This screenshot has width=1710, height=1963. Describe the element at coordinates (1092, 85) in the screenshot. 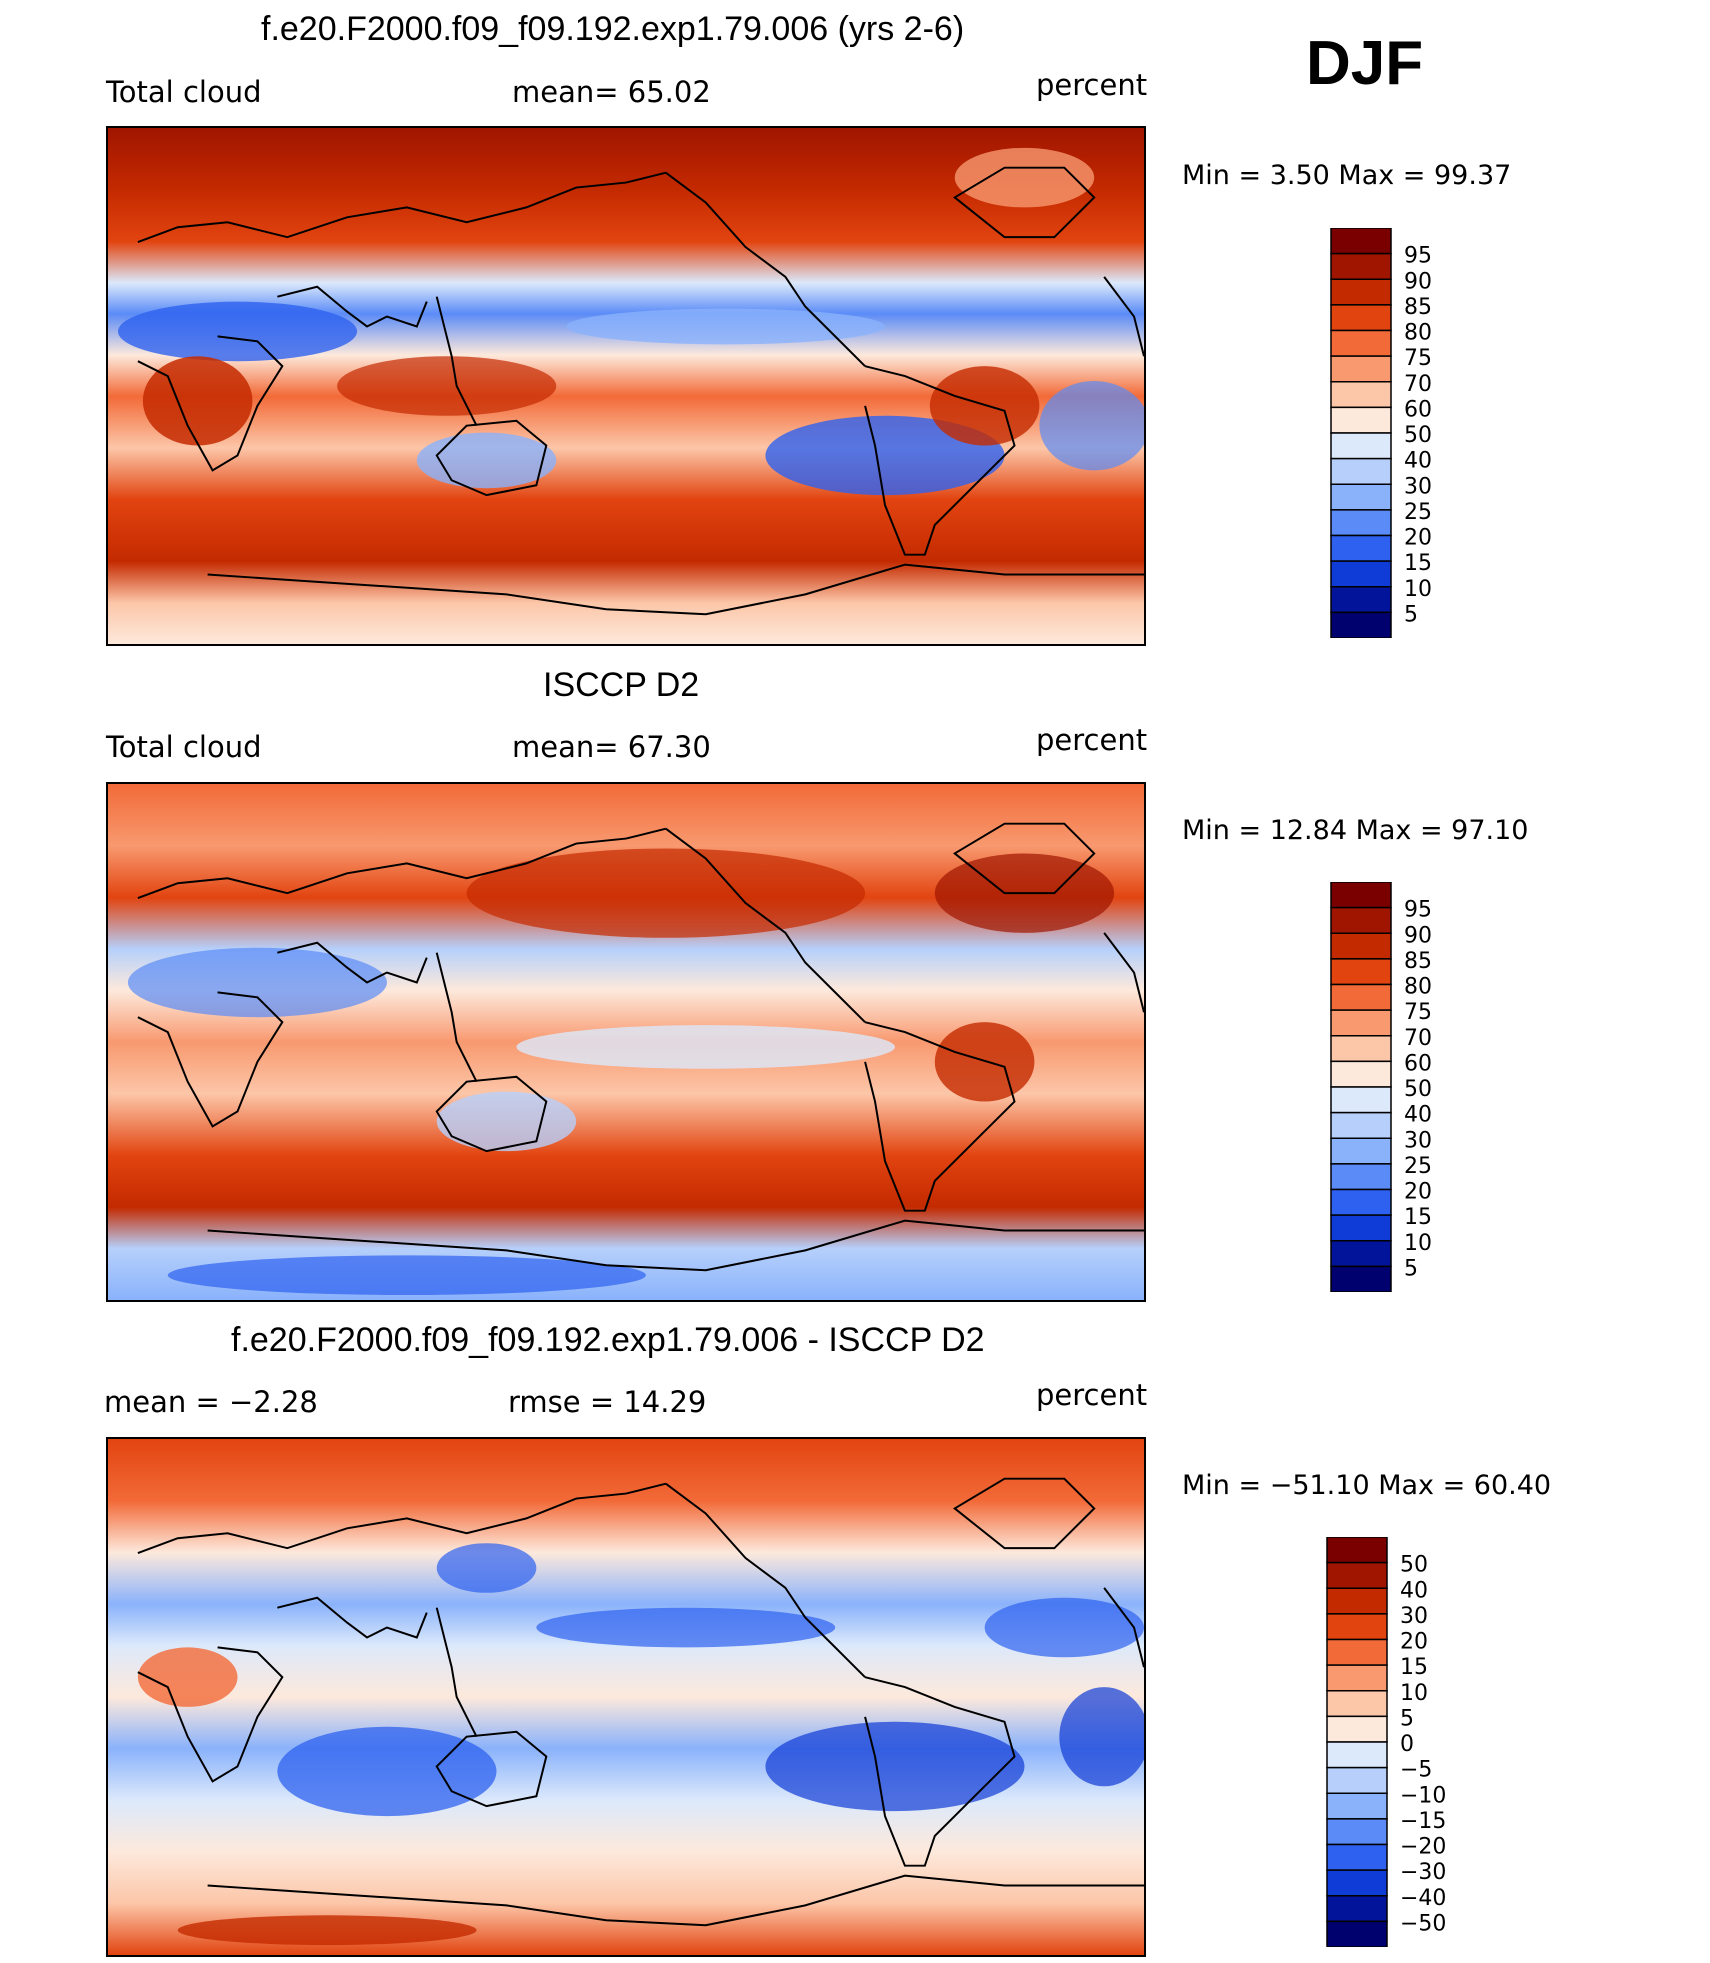

I see `panel1-units-label: percent` at that location.